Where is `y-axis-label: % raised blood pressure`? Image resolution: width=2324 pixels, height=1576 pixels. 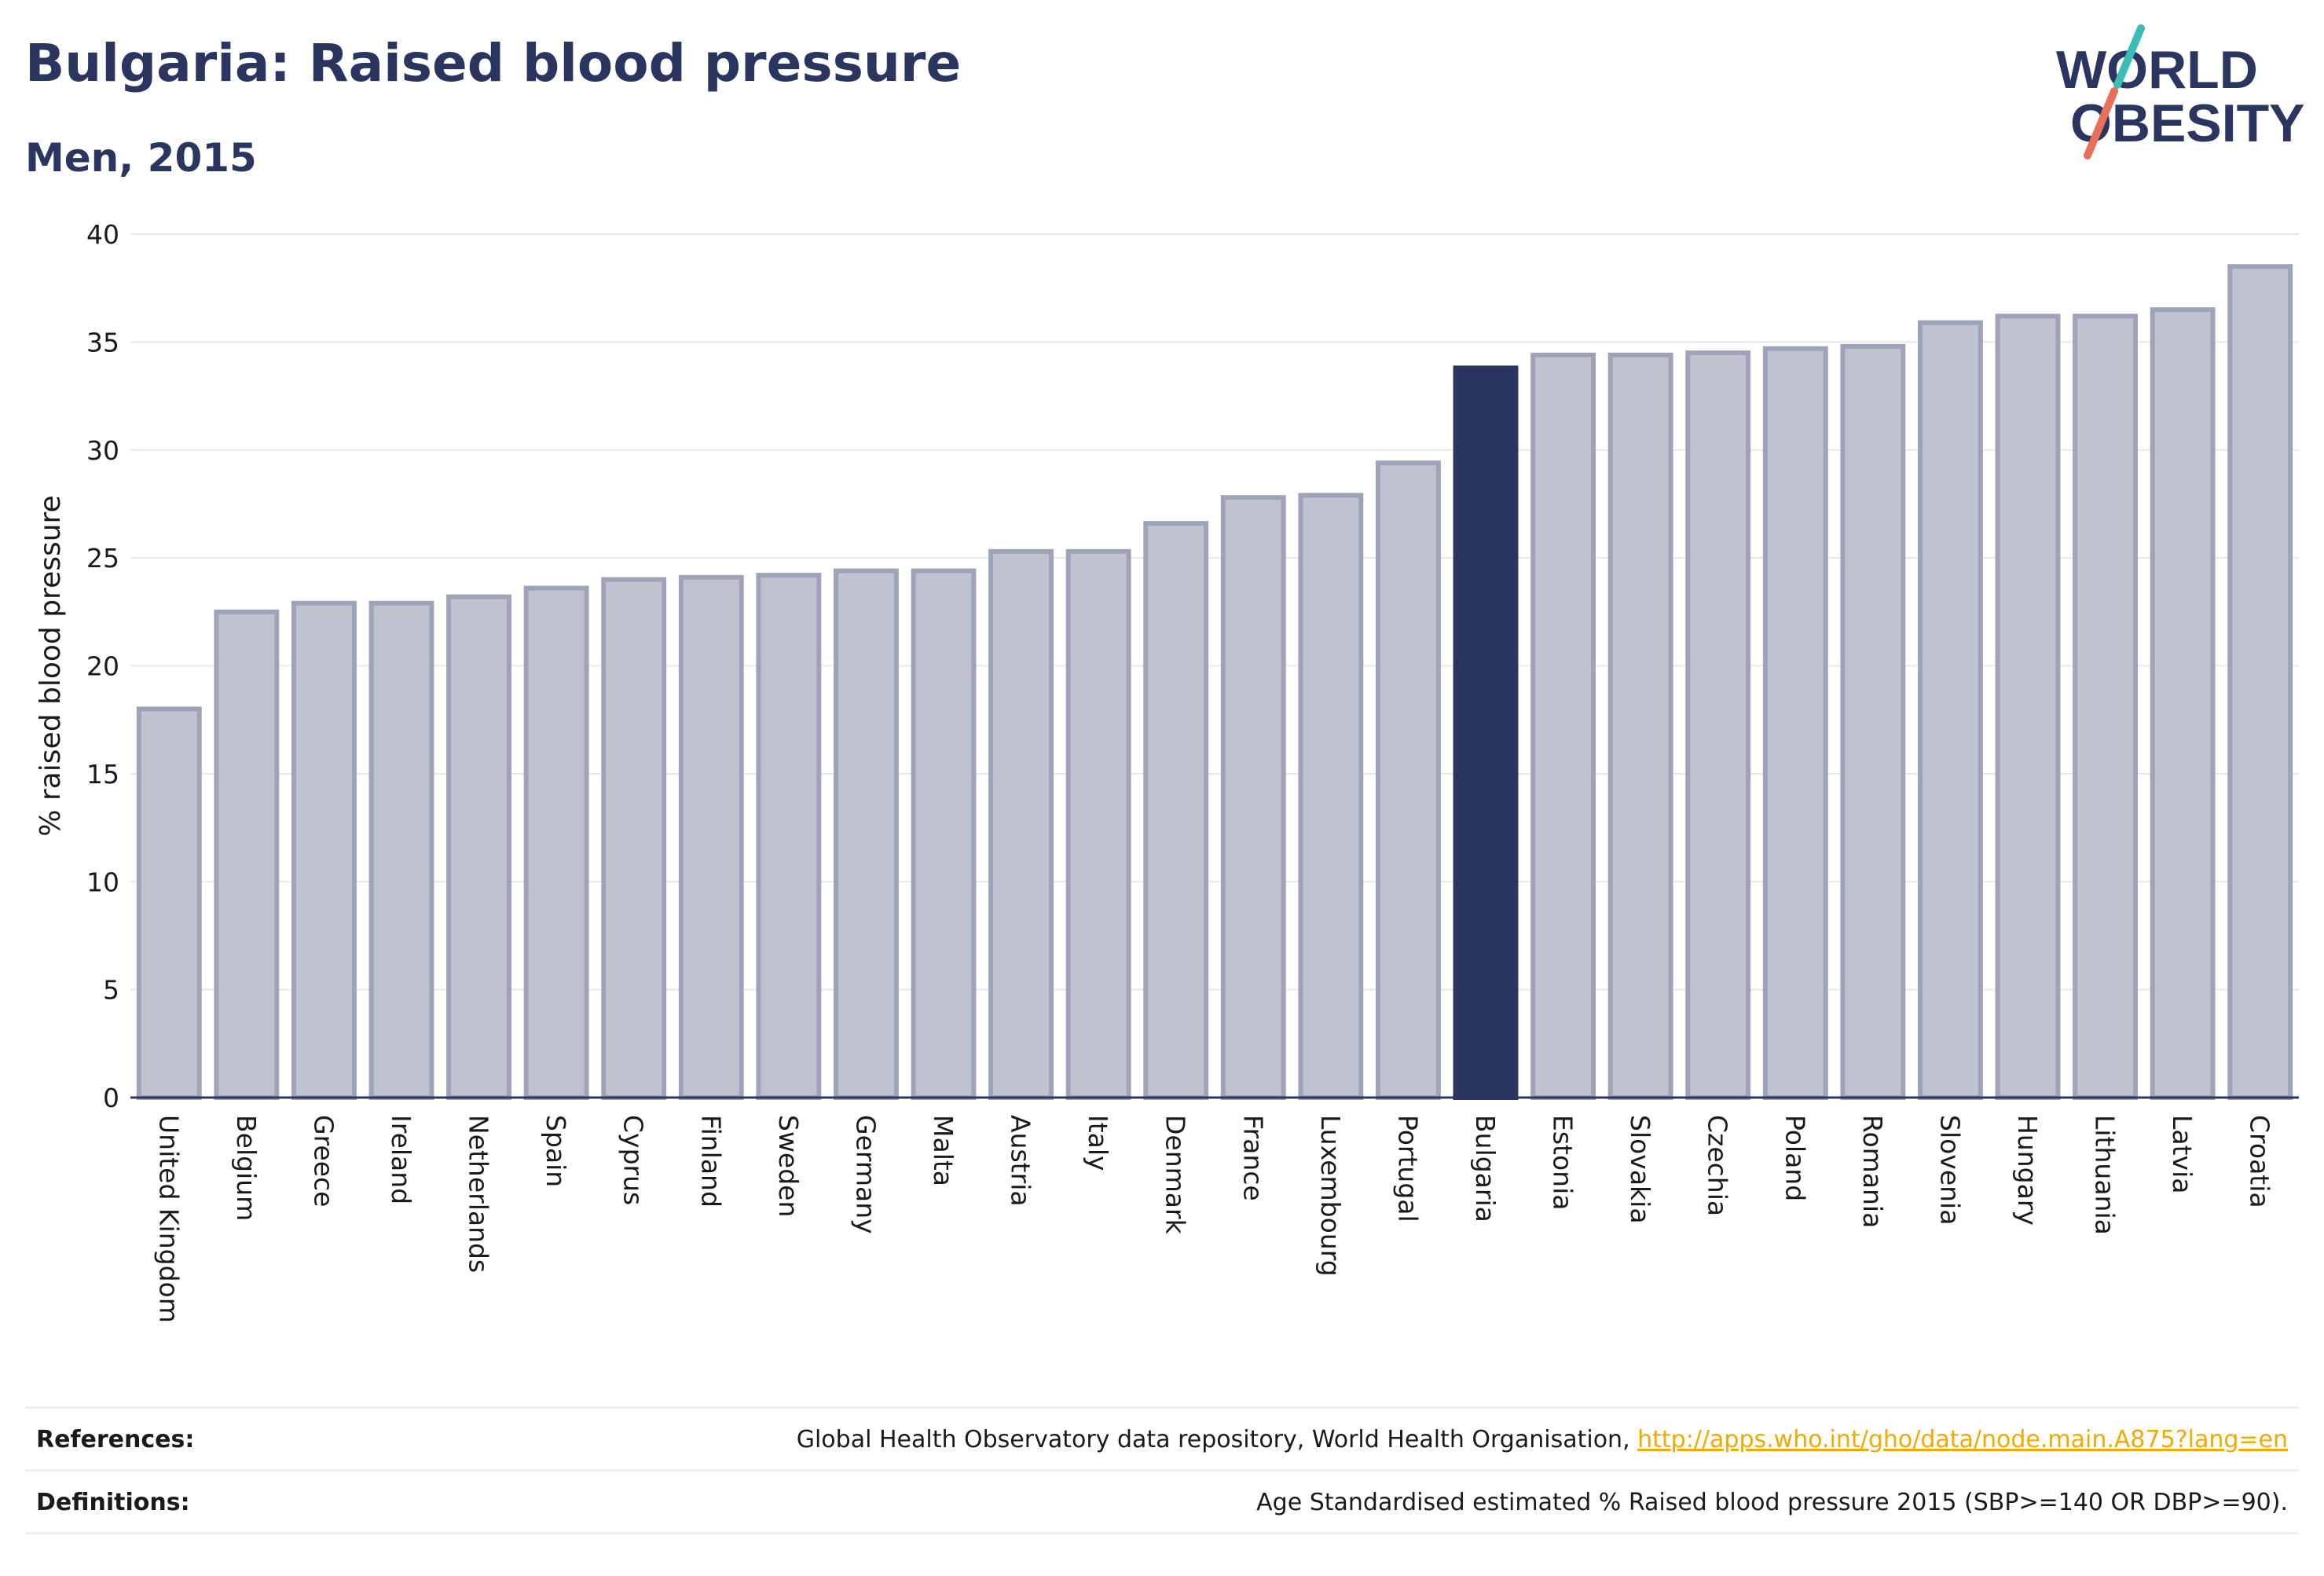
y-axis-label: % raised blood pressure is located at coordinates (51, 665).